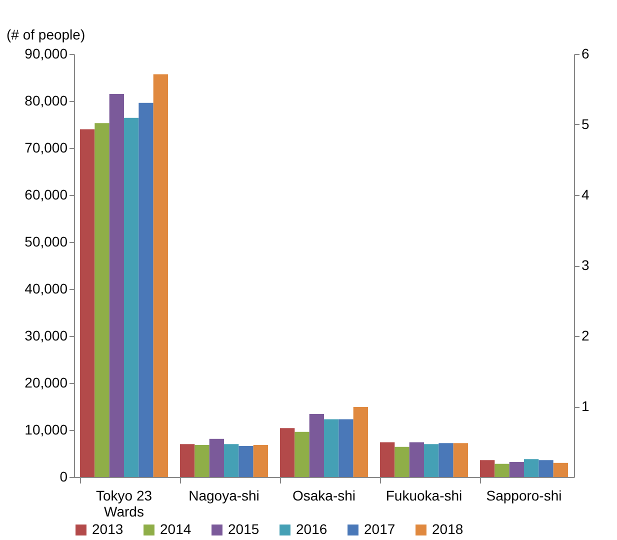 The width and height of the screenshot is (617, 540). I want to click on y2-tick-label: 3, so click(586, 265).